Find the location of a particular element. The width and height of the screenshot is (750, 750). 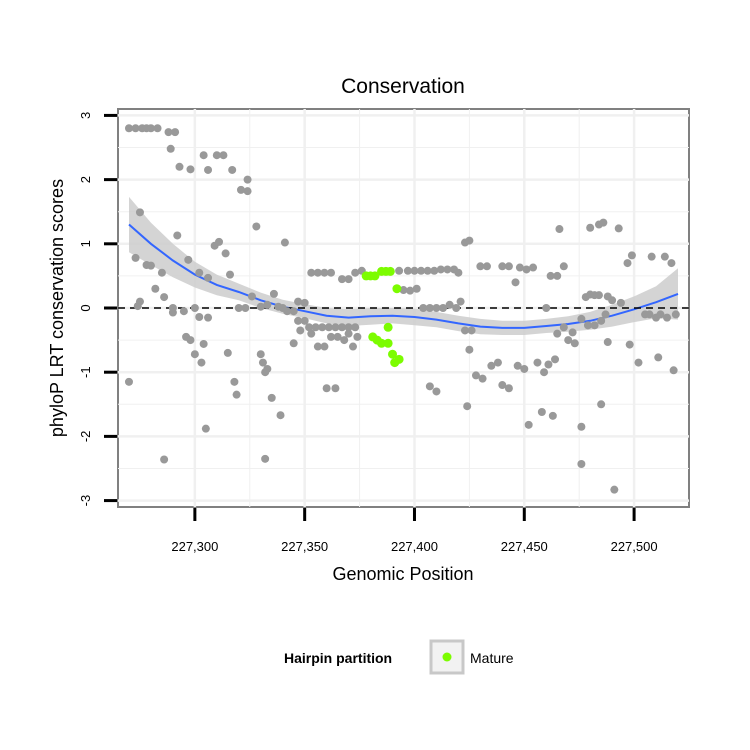

confidence-band-layer is located at coordinates (403, 265).